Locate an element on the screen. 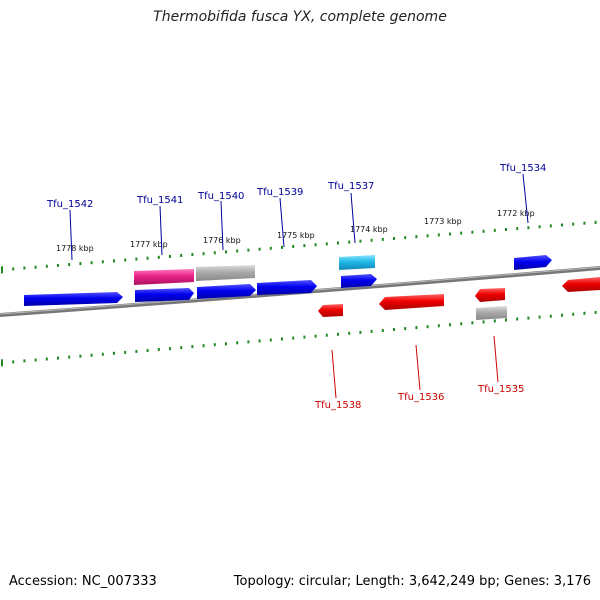  kbp-label: 1775 kbp is located at coordinates (296, 235).